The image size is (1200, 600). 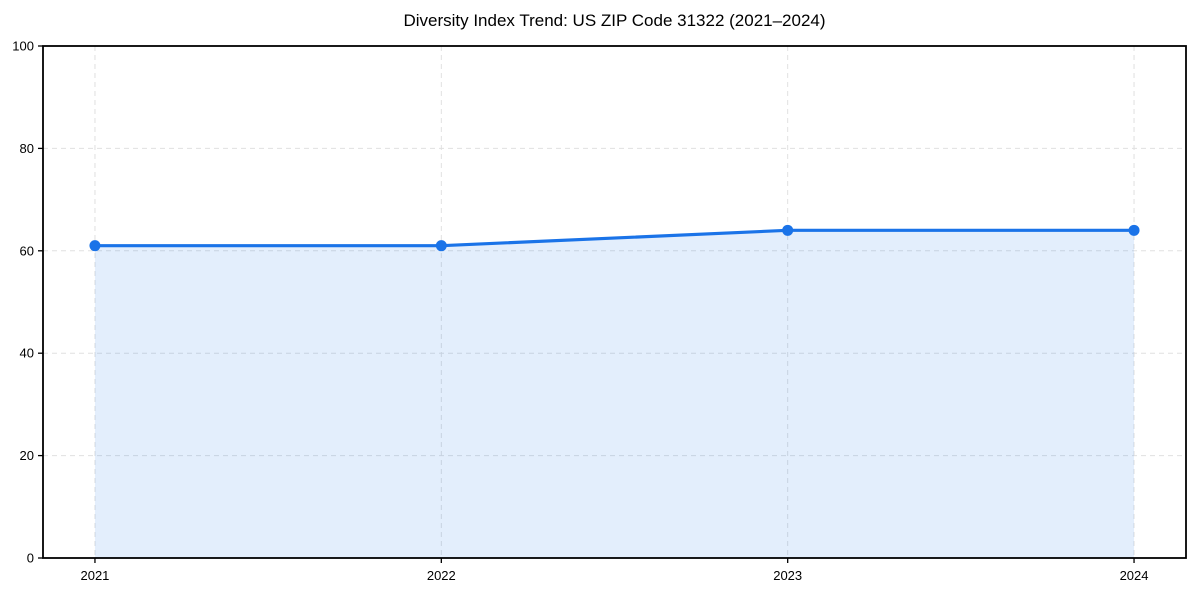 I want to click on y-tick-label-0: 0, so click(x=30, y=558).